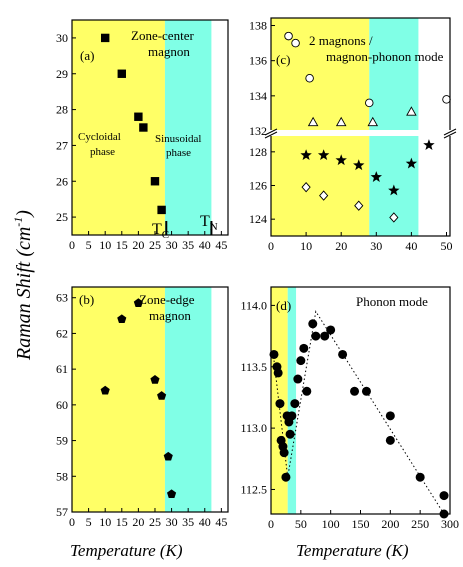 This screenshot has height=567, width=463. I want to click on b-xtick-label-1: 5, so click(89, 522).